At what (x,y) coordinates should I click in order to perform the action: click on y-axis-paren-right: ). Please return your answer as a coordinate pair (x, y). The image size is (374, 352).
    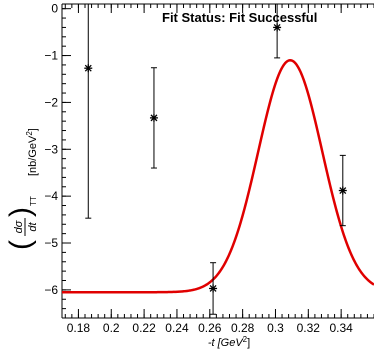
    Looking at the image, I should click on (20, 212).